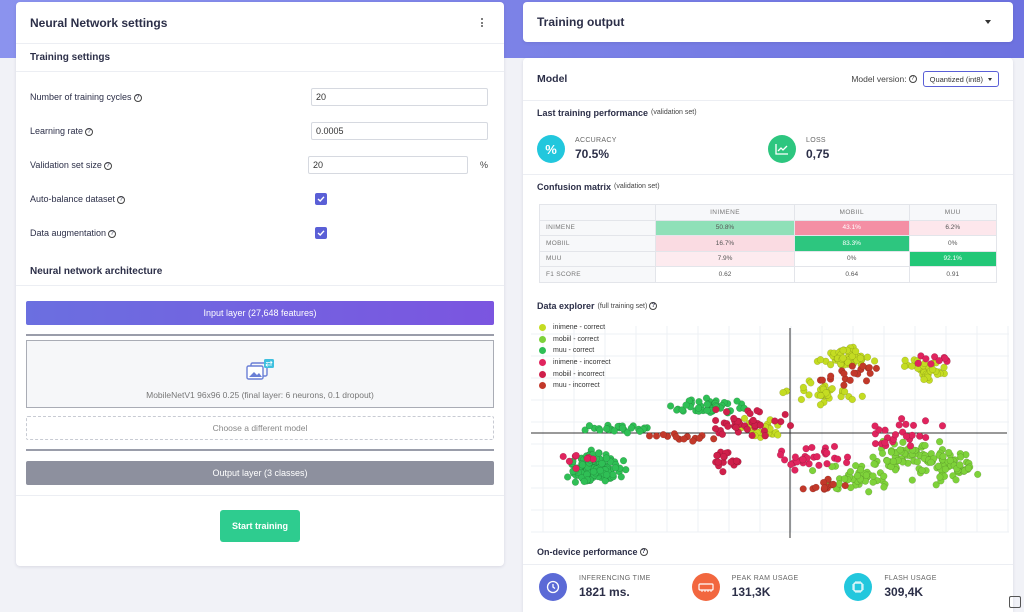 This screenshot has width=1024, height=612. What do you see at coordinates (575, 363) in the screenshot?
I see `legend-item: inimene - incorrect` at bounding box center [575, 363].